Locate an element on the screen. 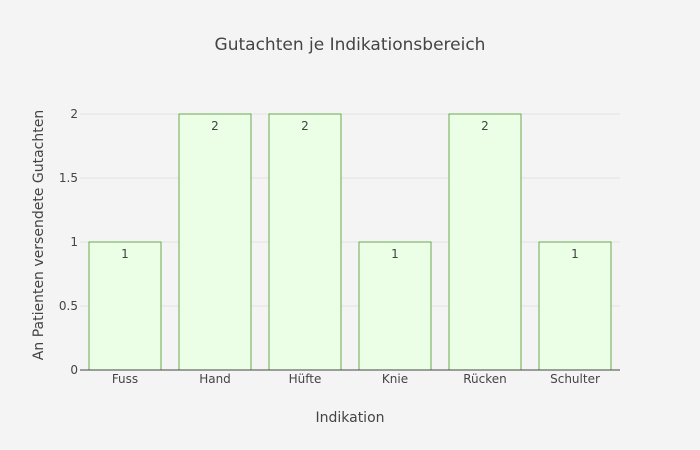  chart-title: Gutachten je Indikationsbereich is located at coordinates (350, 45).